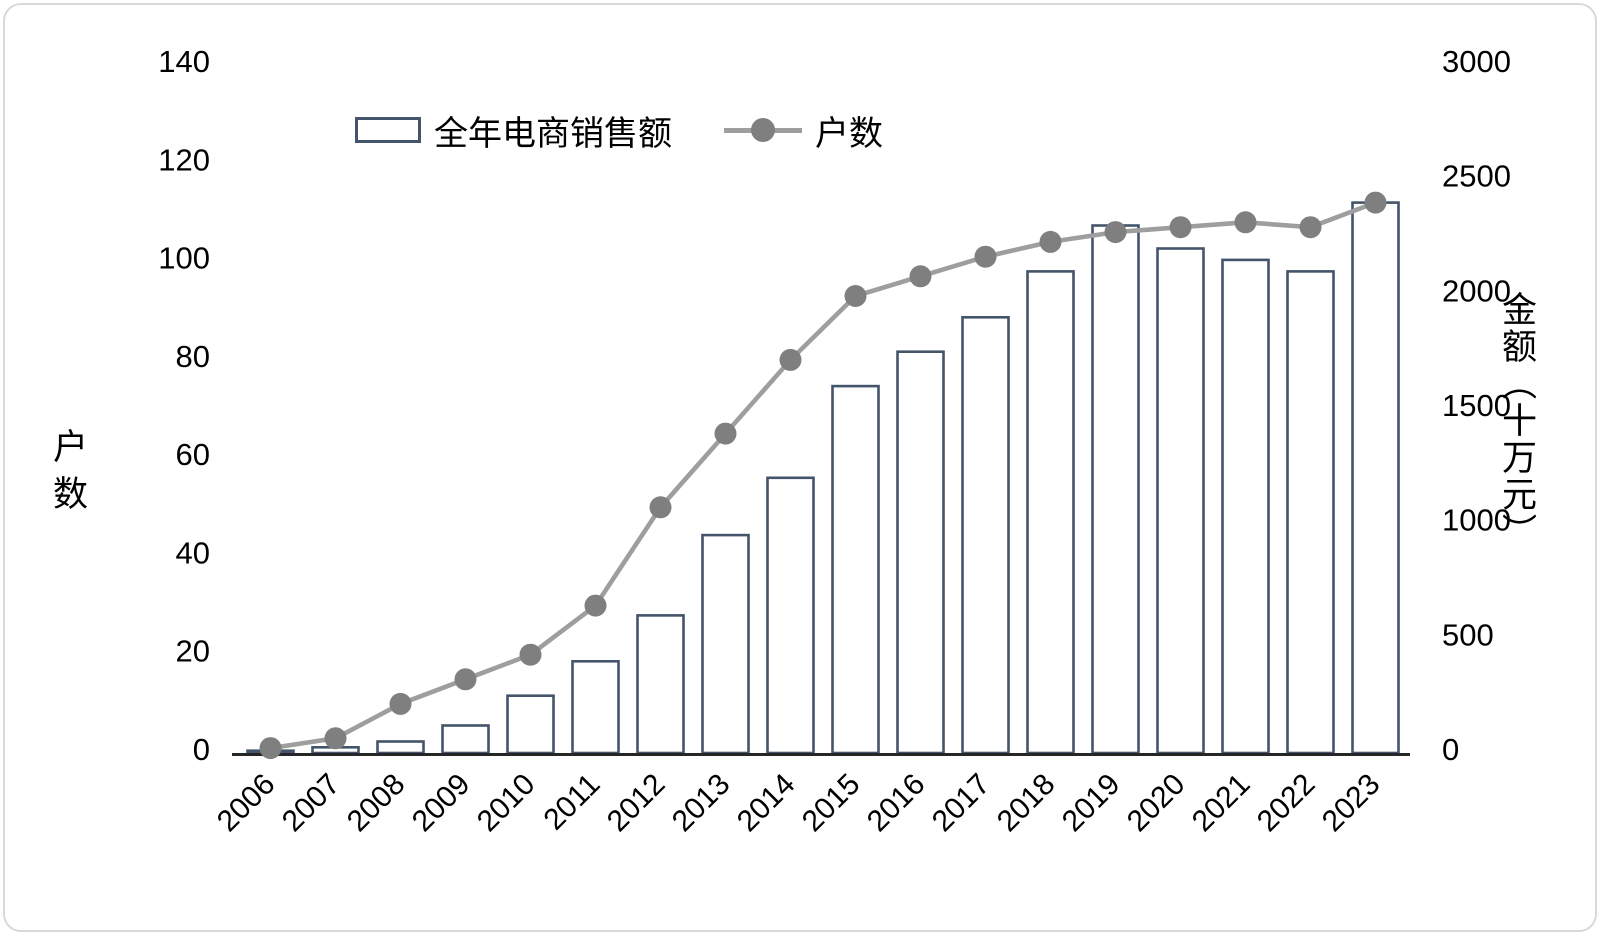  Describe the element at coordinates (1286, 803) in the screenshot. I see `x-axis-tick-label: 2022` at that location.